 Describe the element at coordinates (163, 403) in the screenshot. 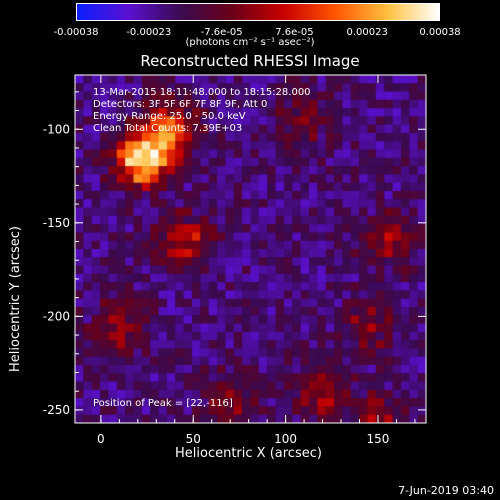

I see `annotation-peak-position: Position of Peak = [22,-116]` at that location.